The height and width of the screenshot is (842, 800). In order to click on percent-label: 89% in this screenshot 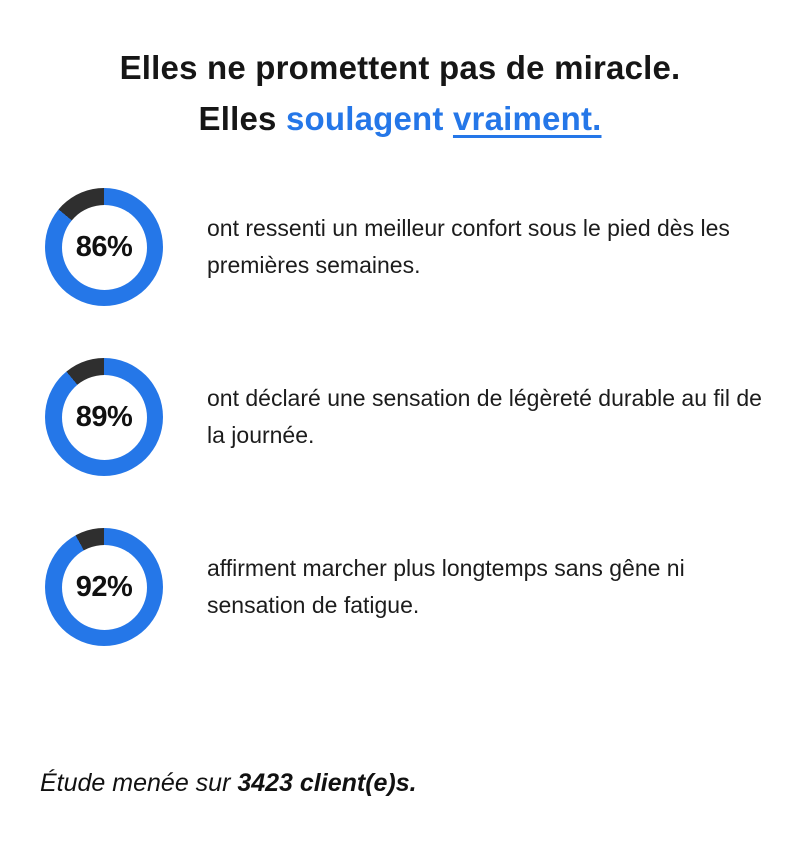, I will do `click(104, 416)`.